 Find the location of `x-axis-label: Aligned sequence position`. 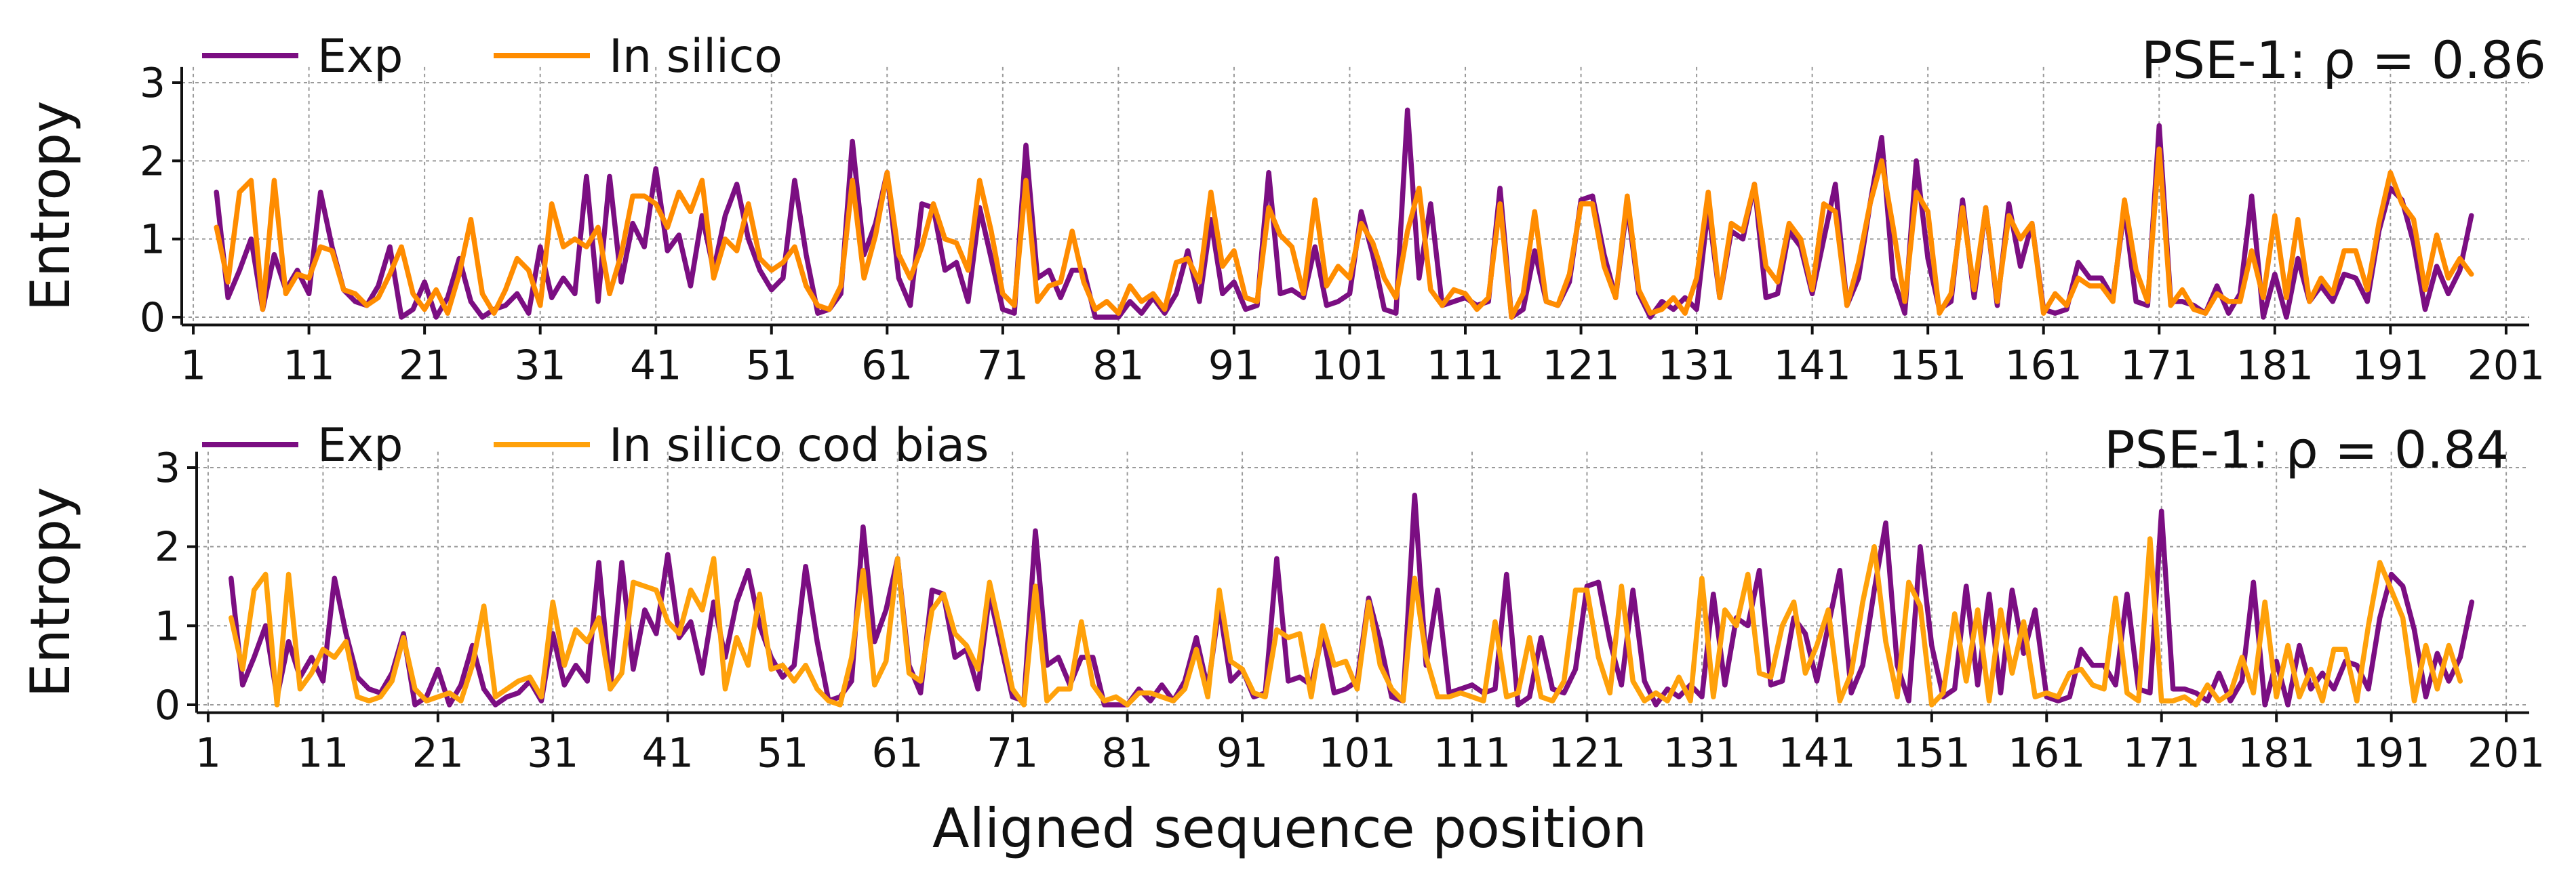

x-axis-label: Aligned sequence position is located at coordinates (1289, 829).